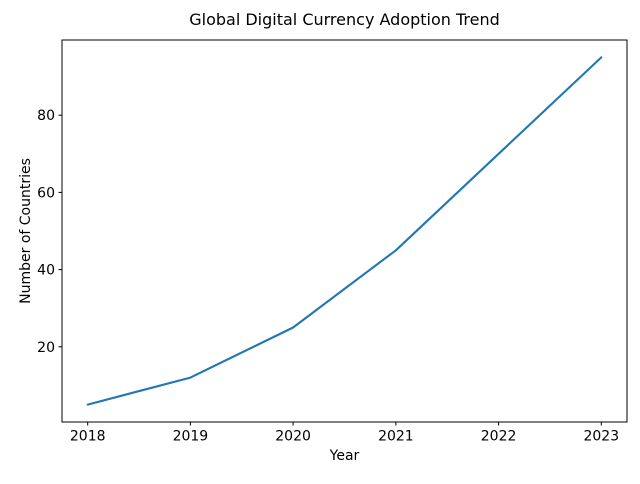 The width and height of the screenshot is (640, 484). Describe the element at coordinates (46, 116) in the screenshot. I see `y-tick-label: 80` at that location.